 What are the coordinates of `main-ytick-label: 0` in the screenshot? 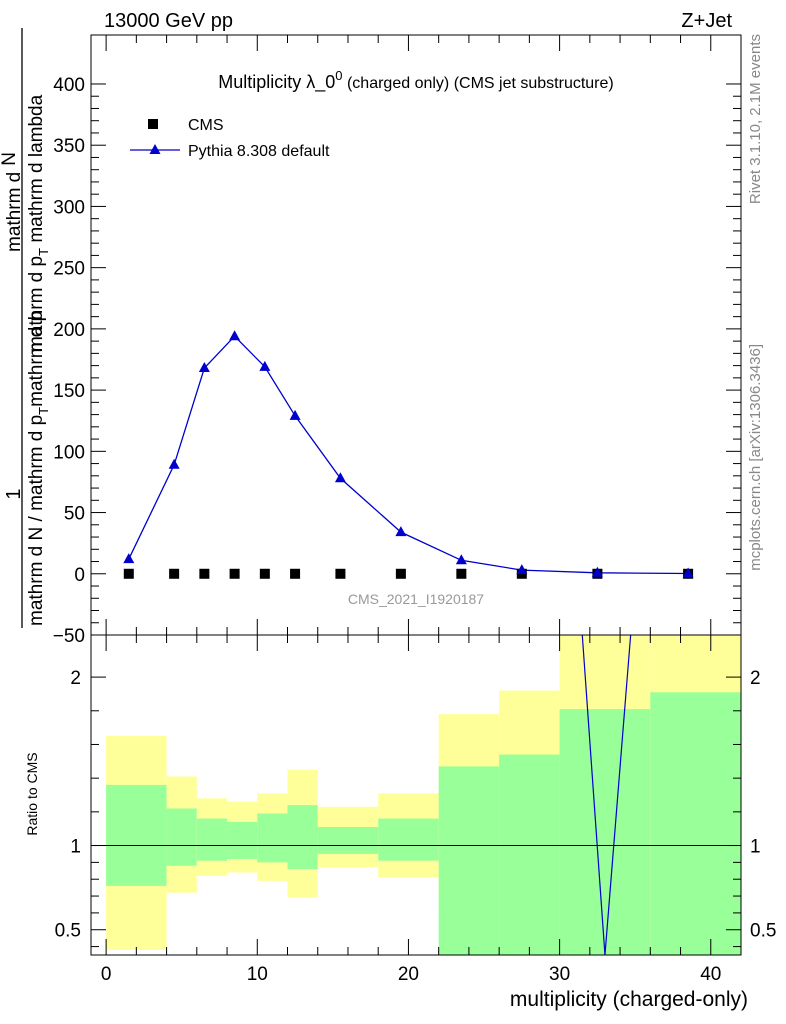 It's located at (79, 575).